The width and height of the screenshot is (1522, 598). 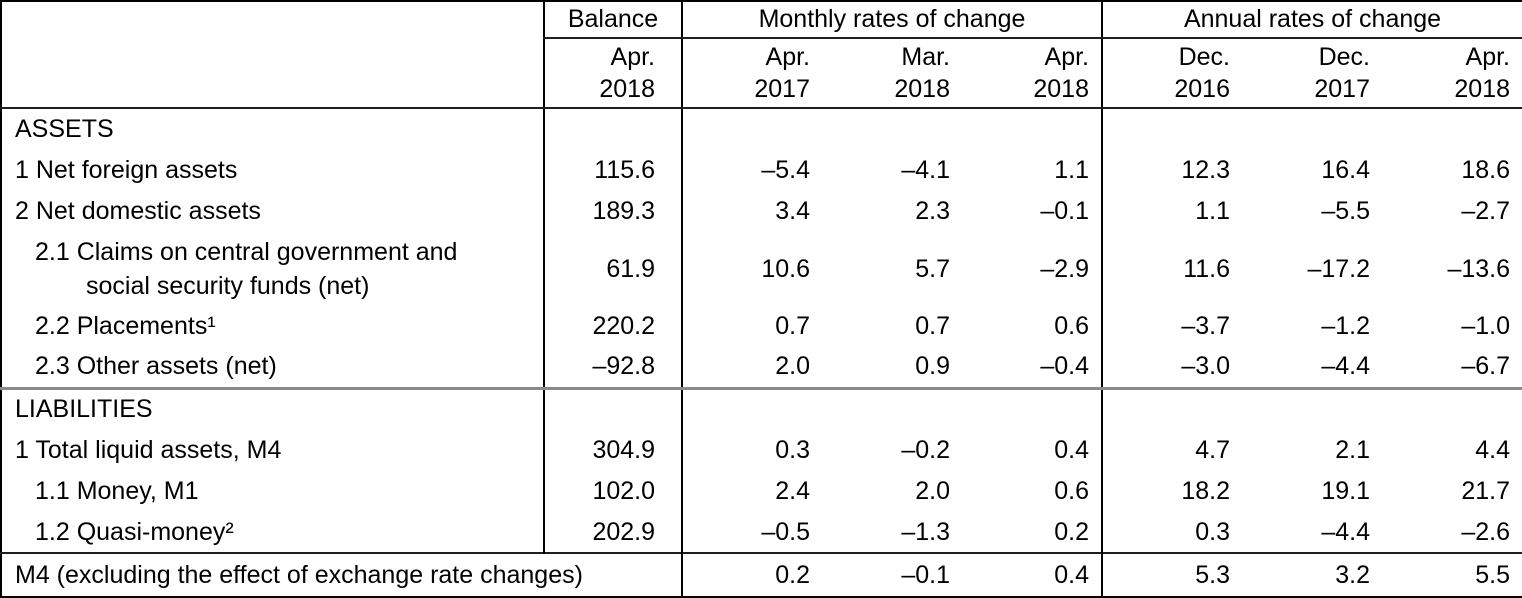 I want to click on date-month: Mar., so click(x=925, y=57).